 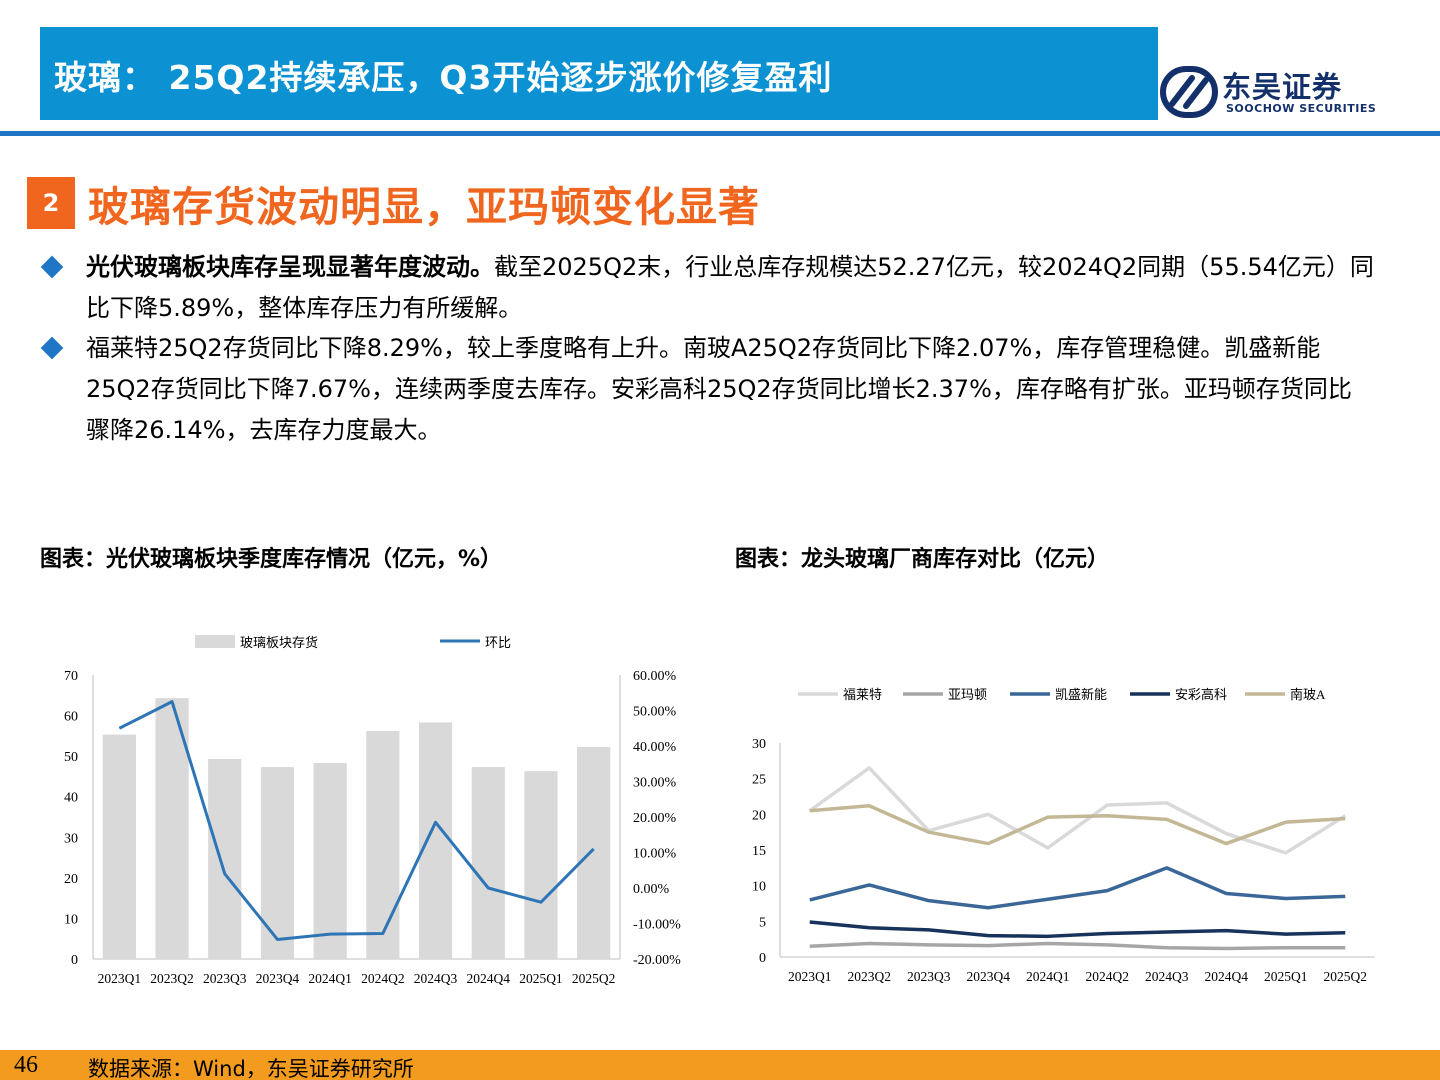 I want to click on legend-label: 亚玛顿, so click(x=967, y=694).